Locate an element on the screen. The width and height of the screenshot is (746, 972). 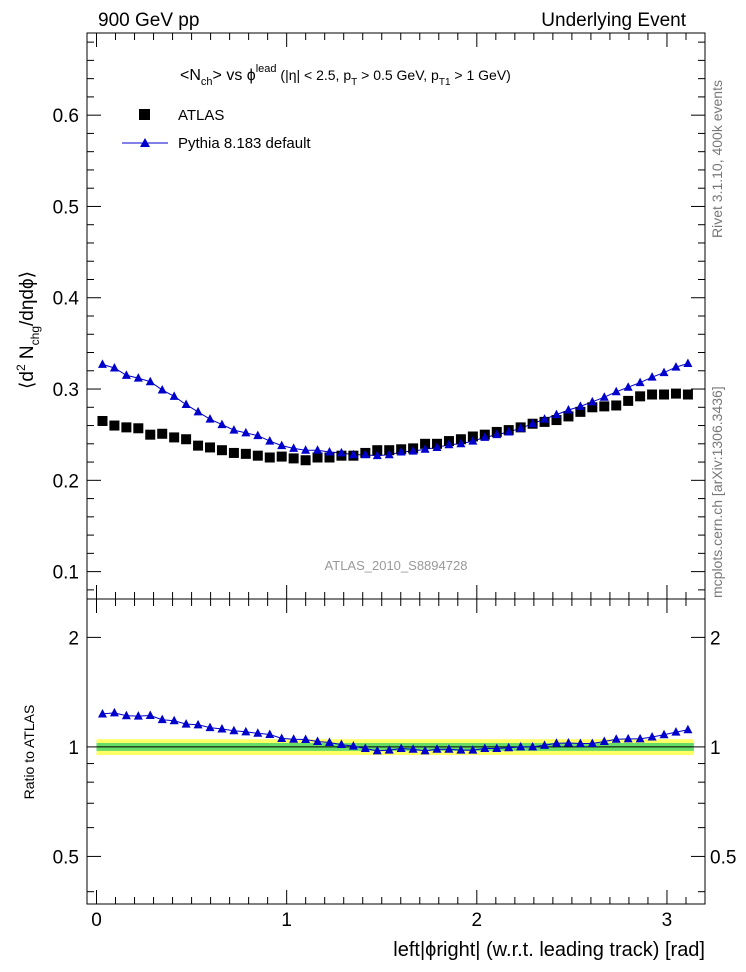
main-y-tick-label: 0.4 is located at coordinates (66, 299).